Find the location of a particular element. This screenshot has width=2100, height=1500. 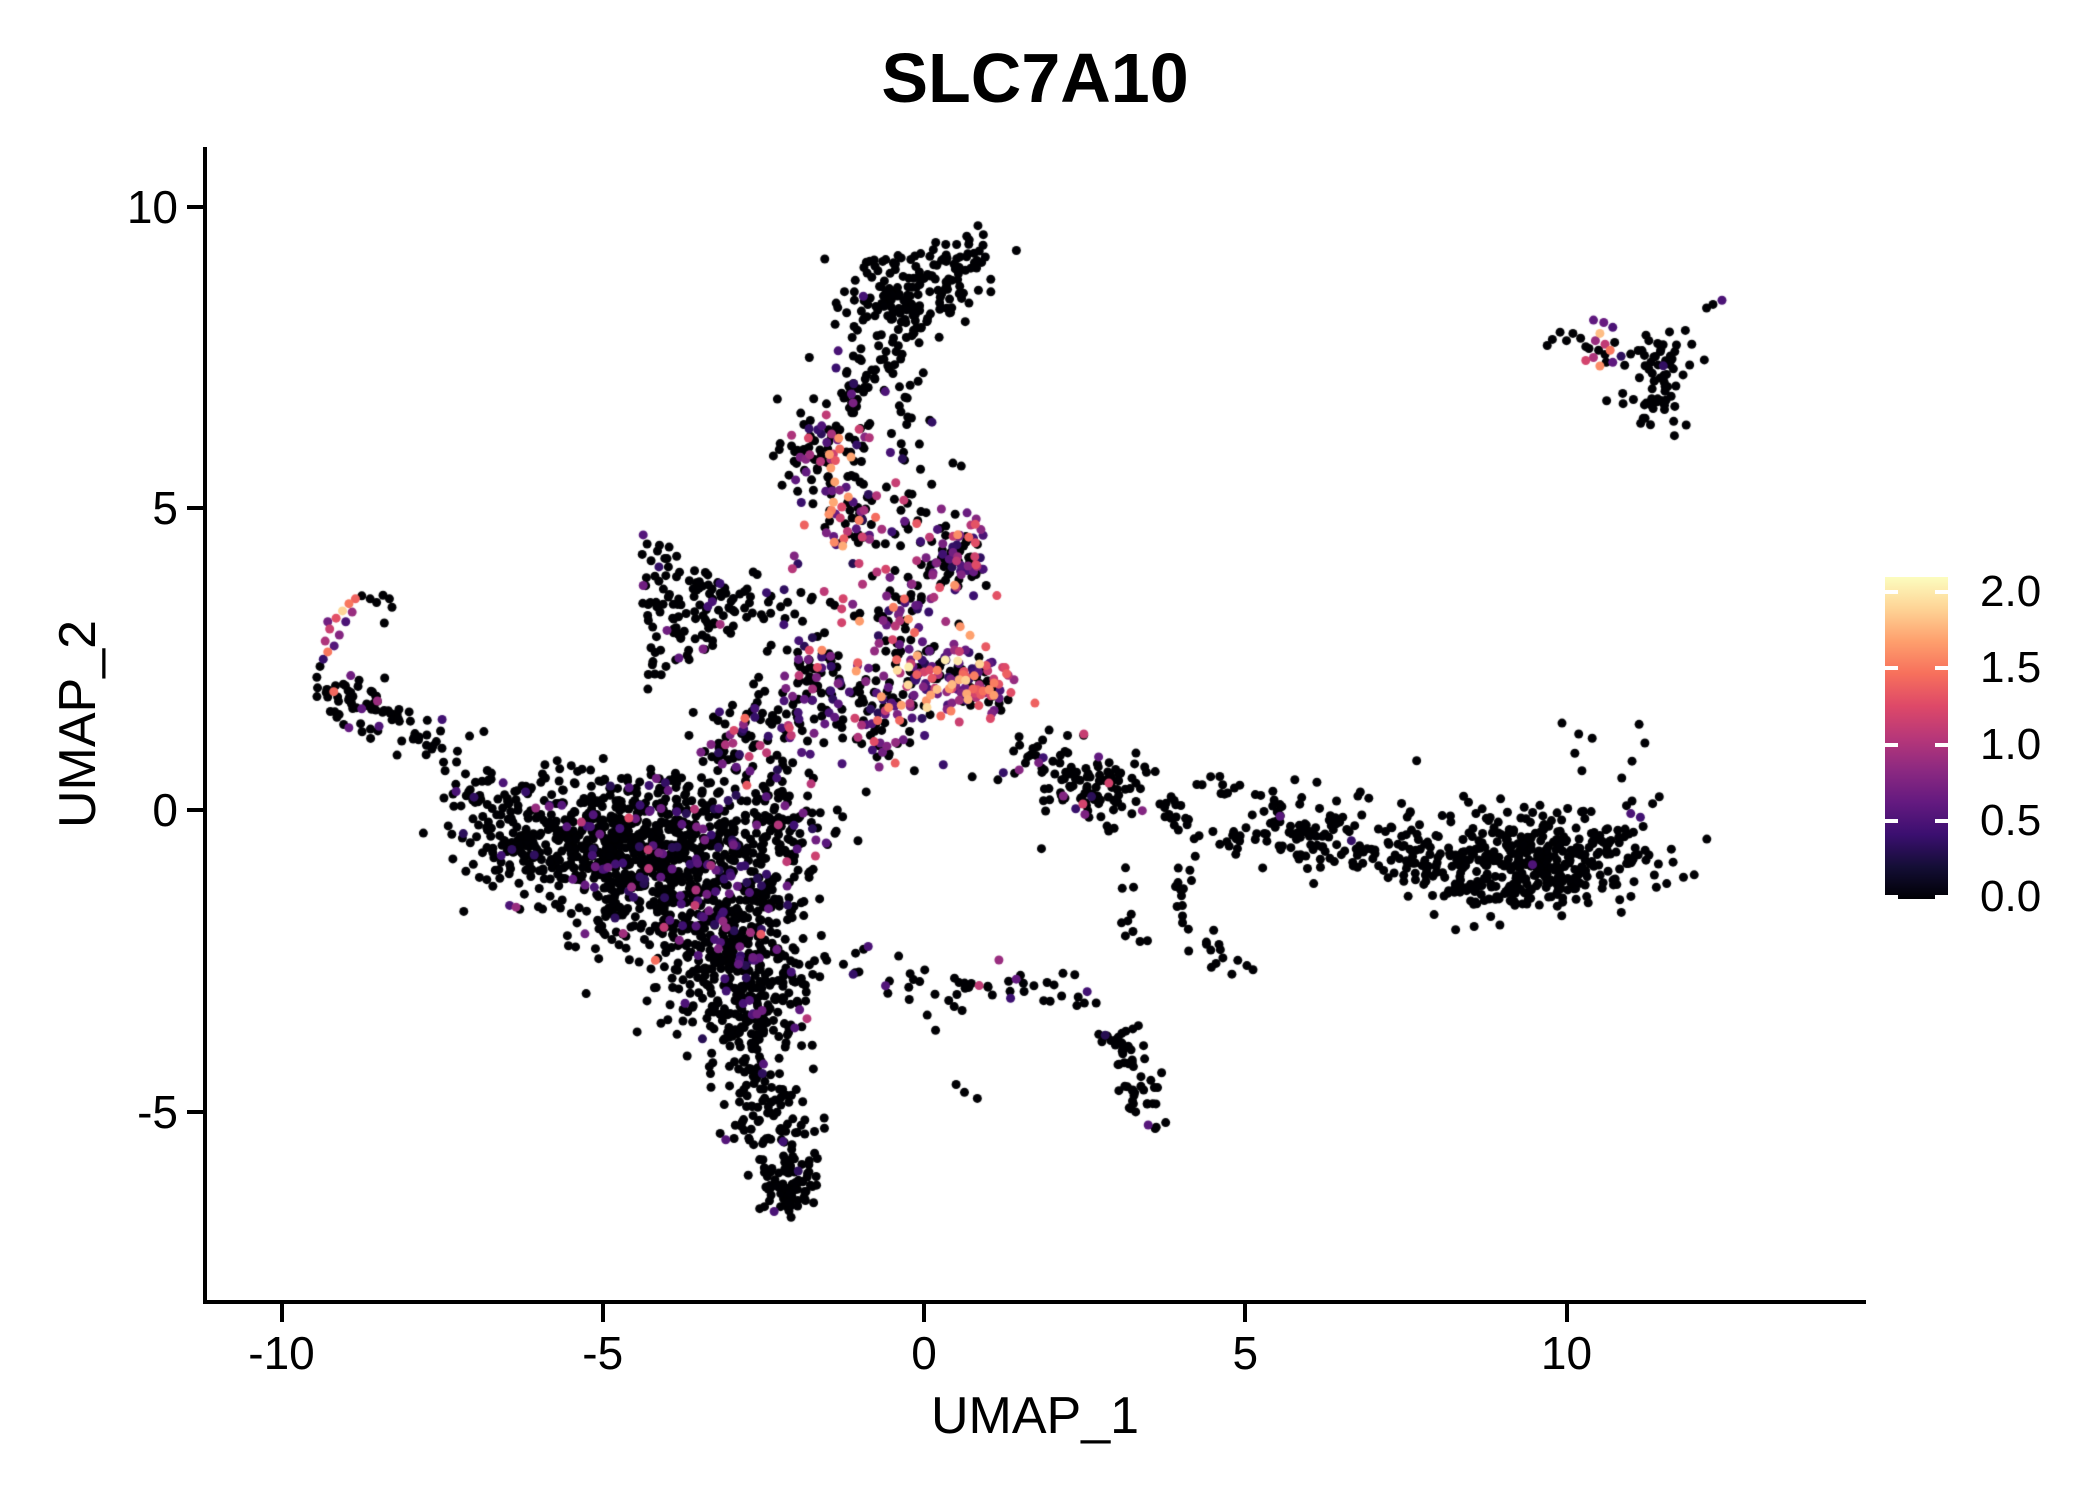

colorbar-gradient is located at coordinates (1916, 738).